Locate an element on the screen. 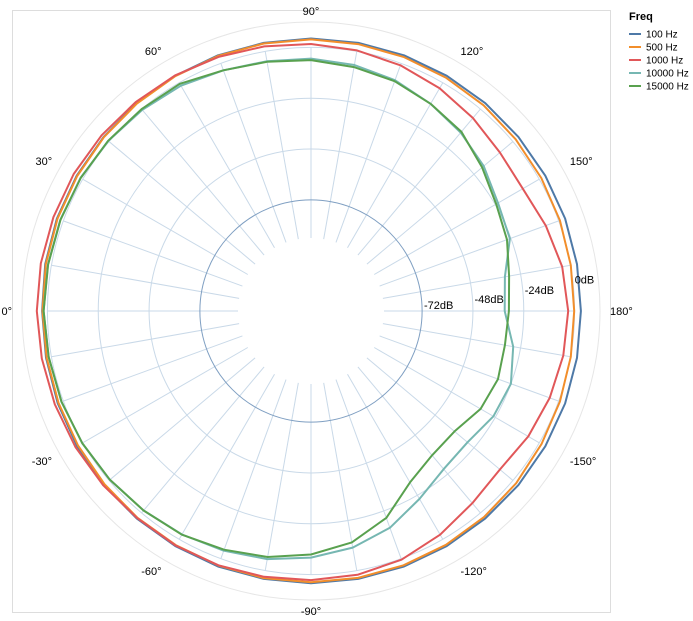  angle-tick-label: 90° is located at coordinates (311, 12).